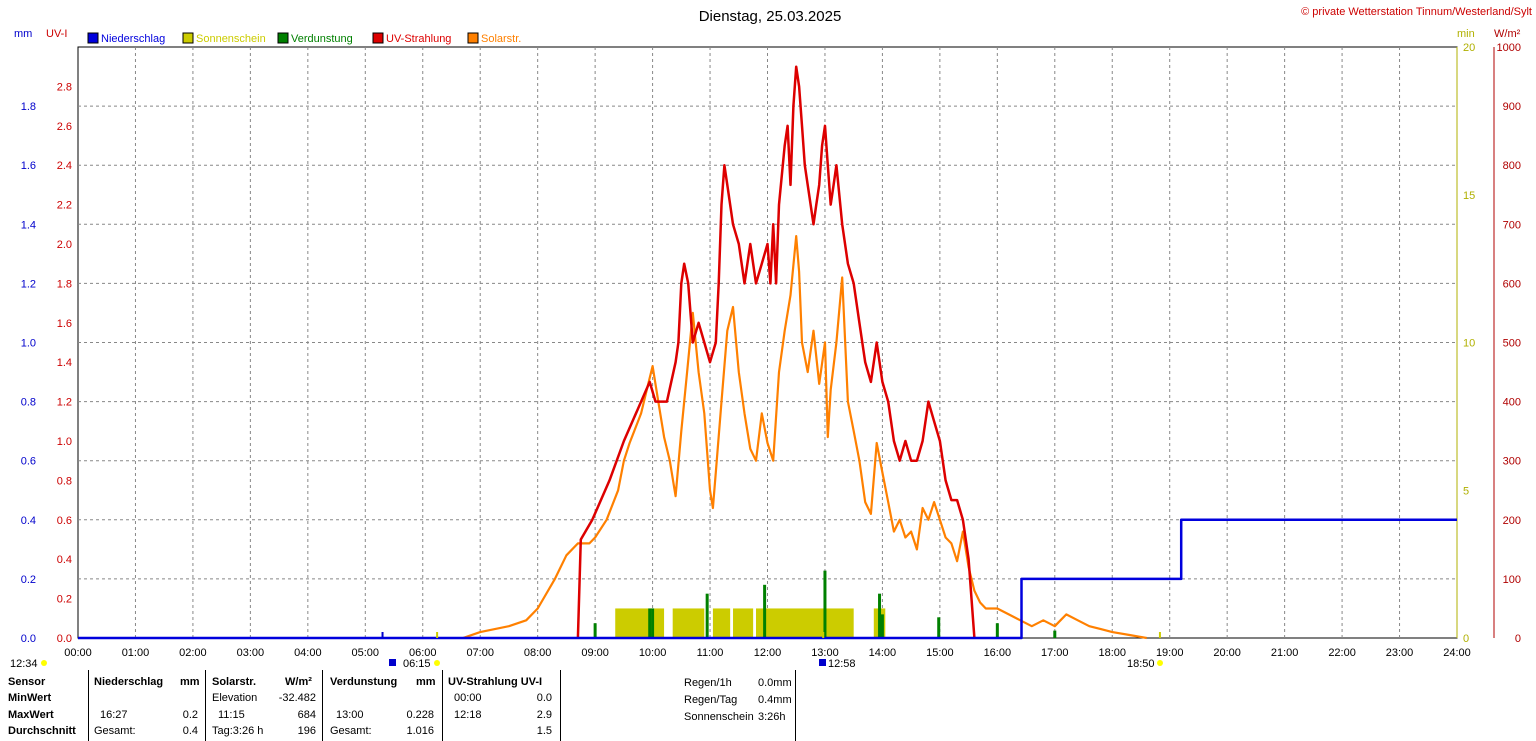 This screenshot has height=741, width=1536. I want to click on header-solar: Solarstr., so click(234, 682).